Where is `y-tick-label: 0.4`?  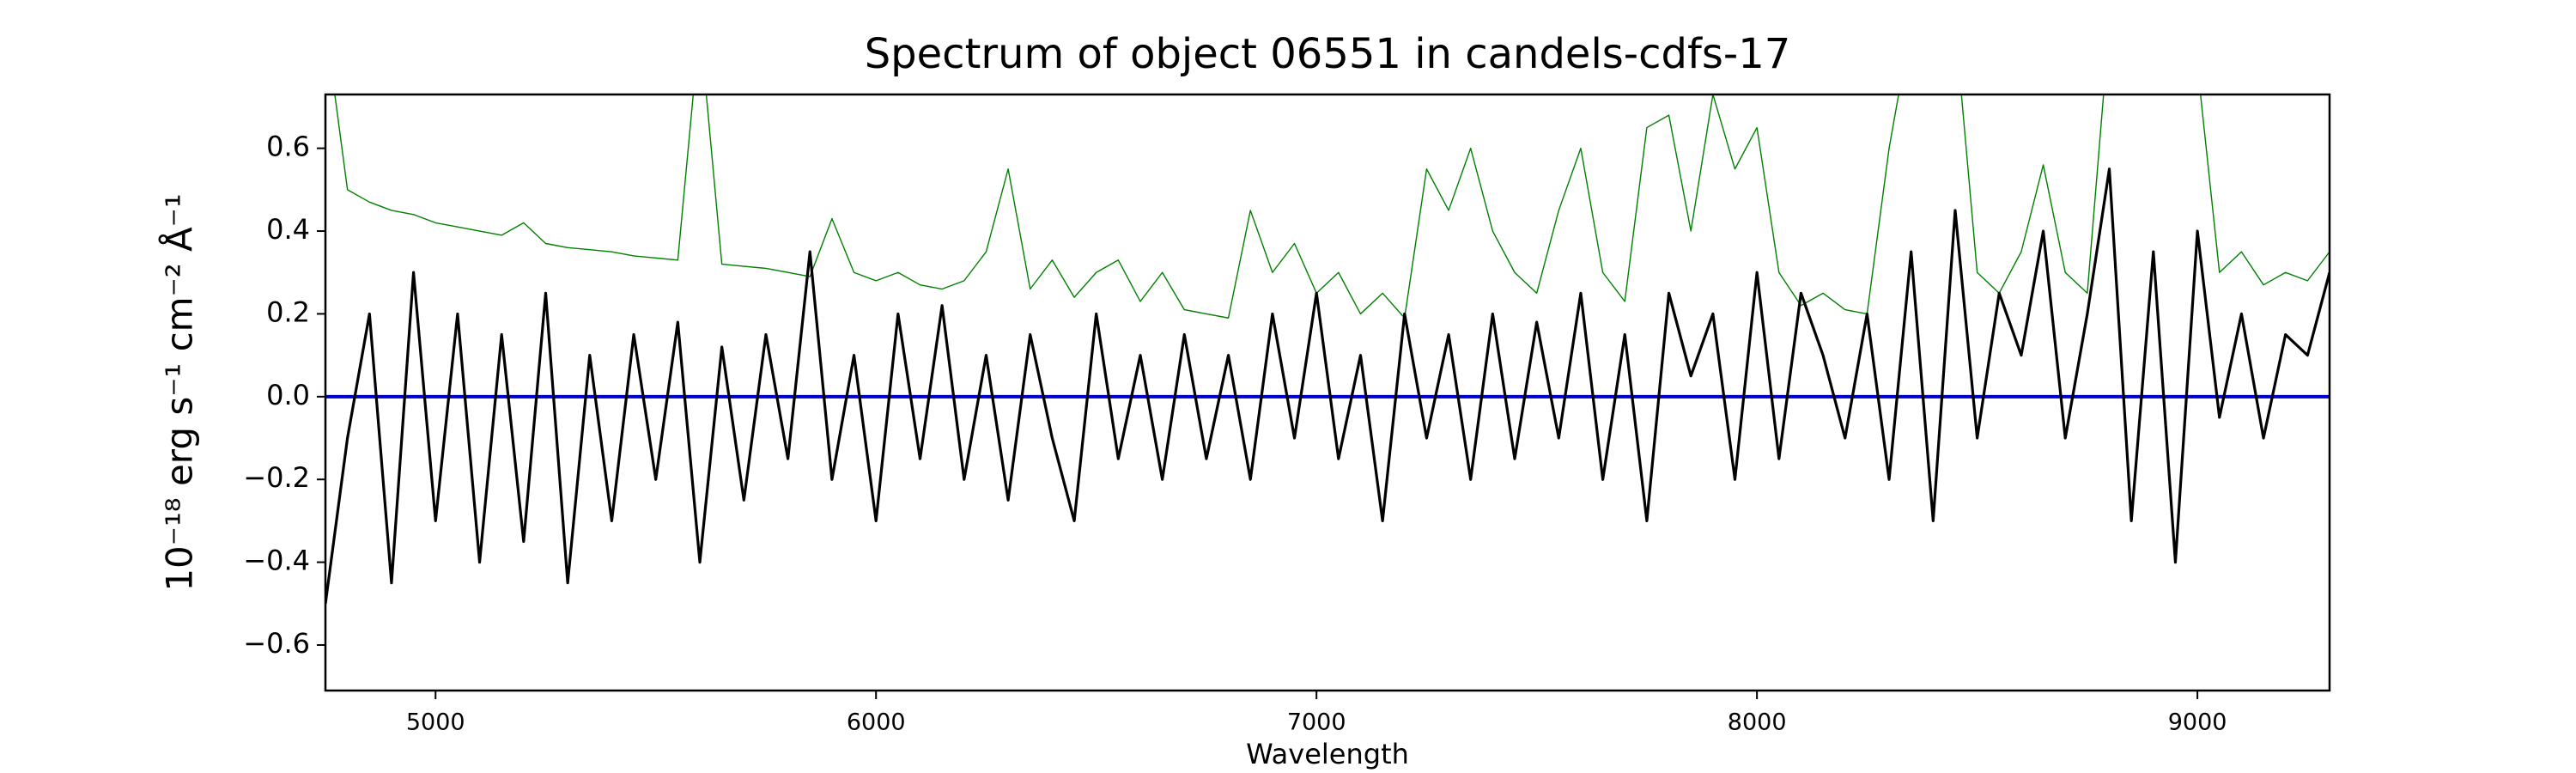
y-tick-label: 0.4 is located at coordinates (288, 229).